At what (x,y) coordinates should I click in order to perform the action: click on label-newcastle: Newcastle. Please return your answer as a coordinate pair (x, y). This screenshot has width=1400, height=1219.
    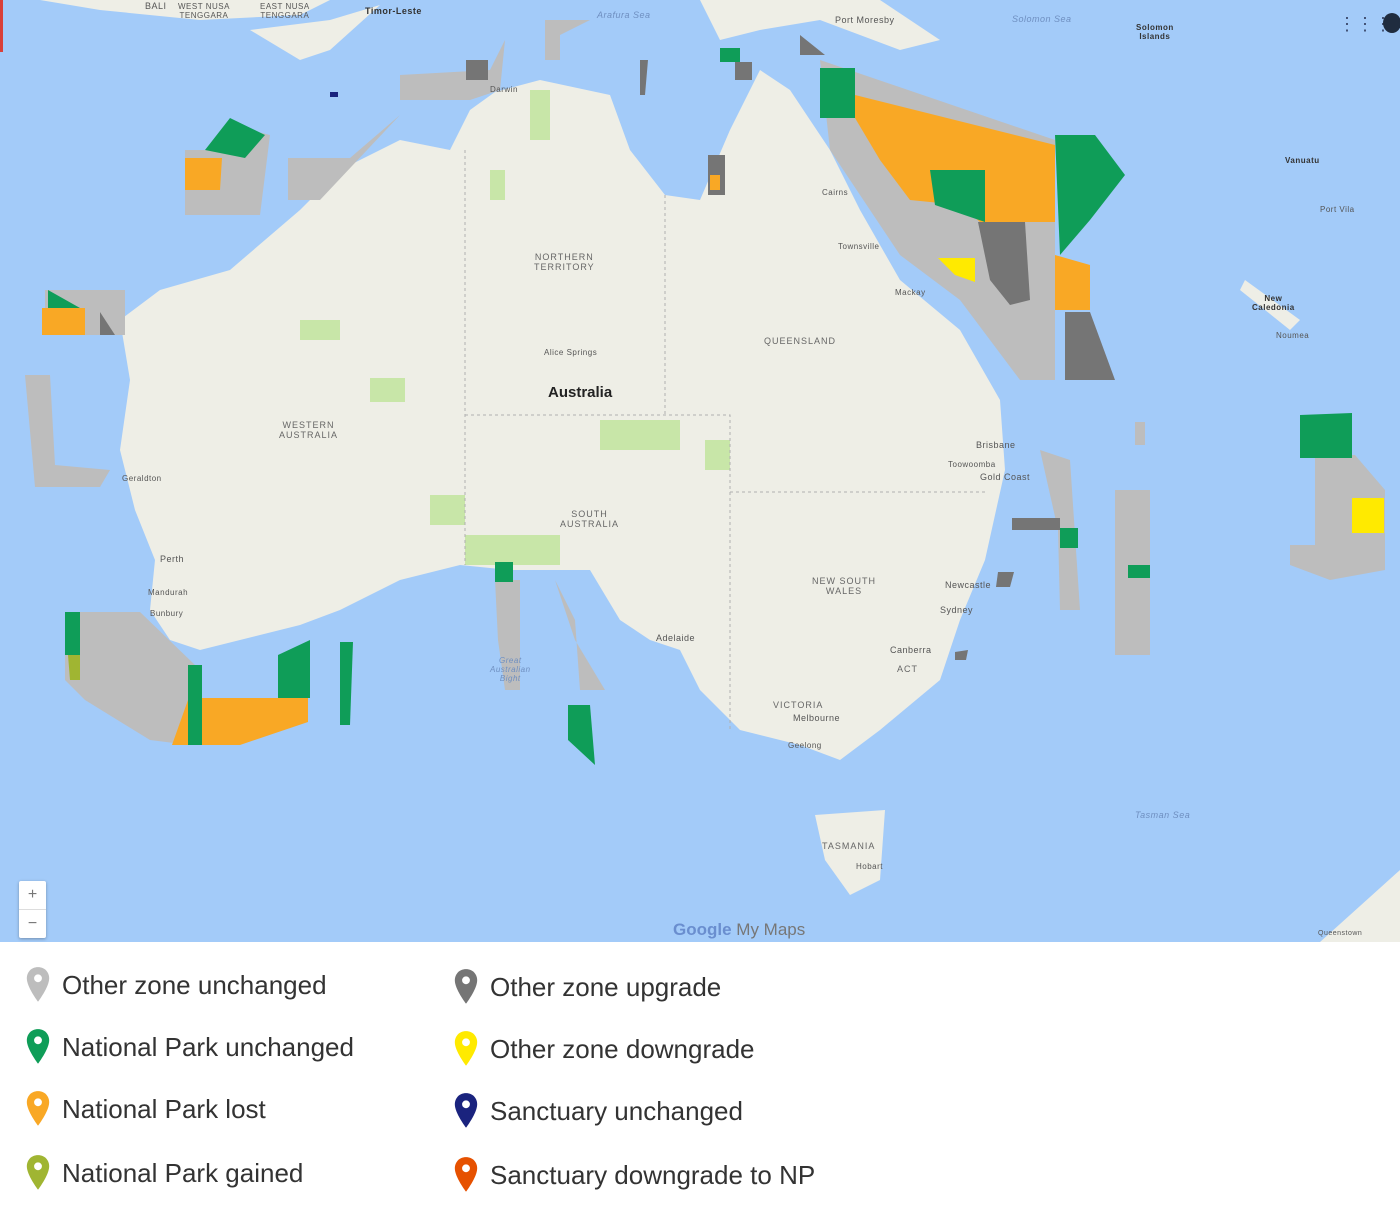
    Looking at the image, I should click on (968, 585).